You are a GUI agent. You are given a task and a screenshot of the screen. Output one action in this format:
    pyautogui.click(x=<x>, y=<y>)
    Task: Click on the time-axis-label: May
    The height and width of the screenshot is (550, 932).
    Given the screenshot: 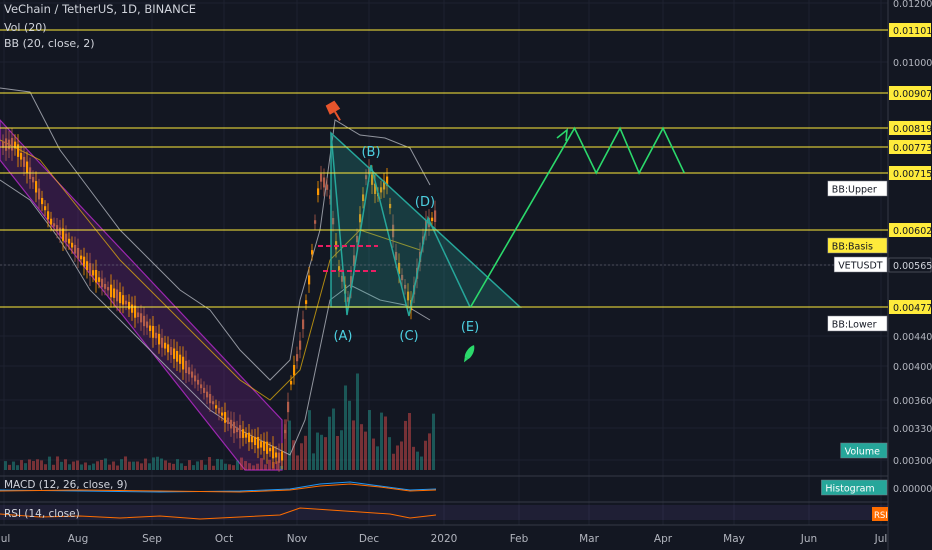 What is the action you would take?
    pyautogui.click(x=734, y=539)
    